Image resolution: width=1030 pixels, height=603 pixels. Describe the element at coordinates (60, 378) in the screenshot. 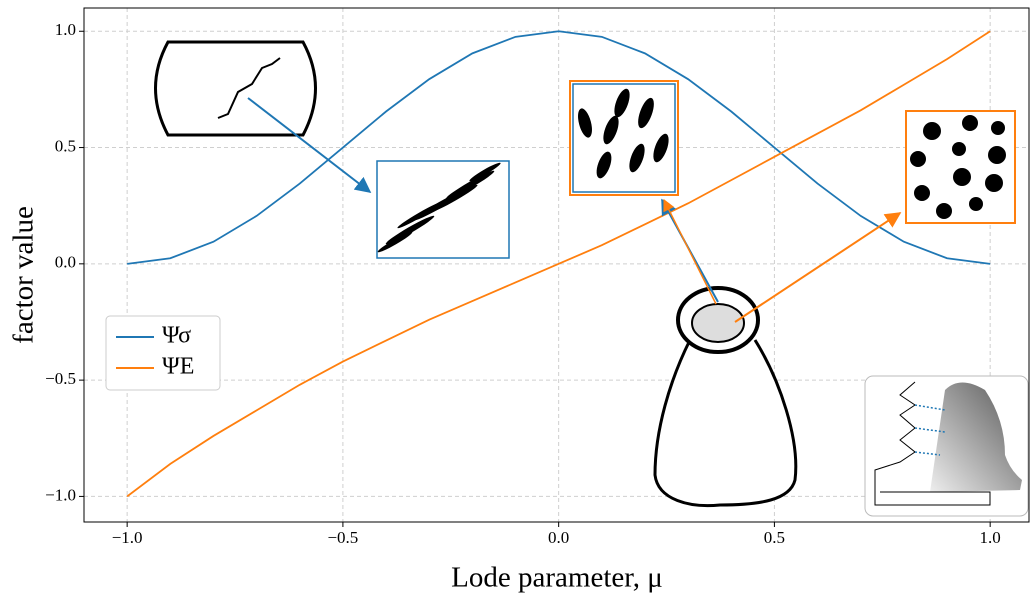

I see `y-tick-label: −0.5` at that location.